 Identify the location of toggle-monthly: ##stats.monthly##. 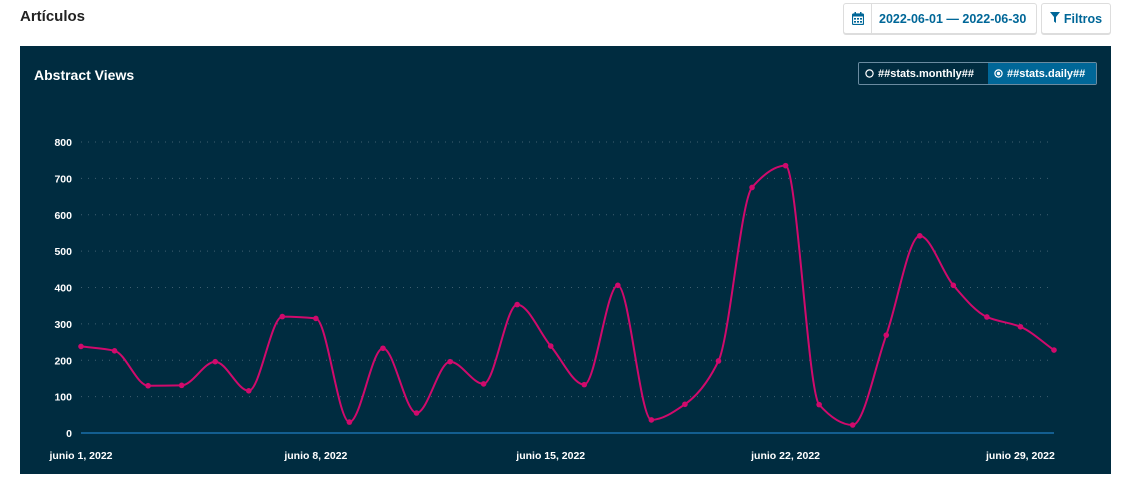
(923, 73).